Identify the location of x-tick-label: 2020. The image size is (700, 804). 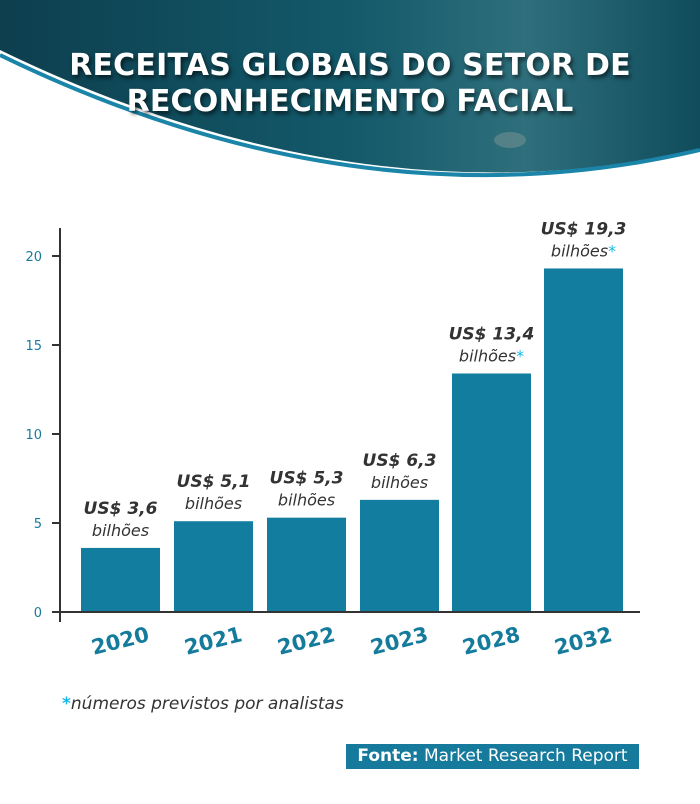
(120, 640).